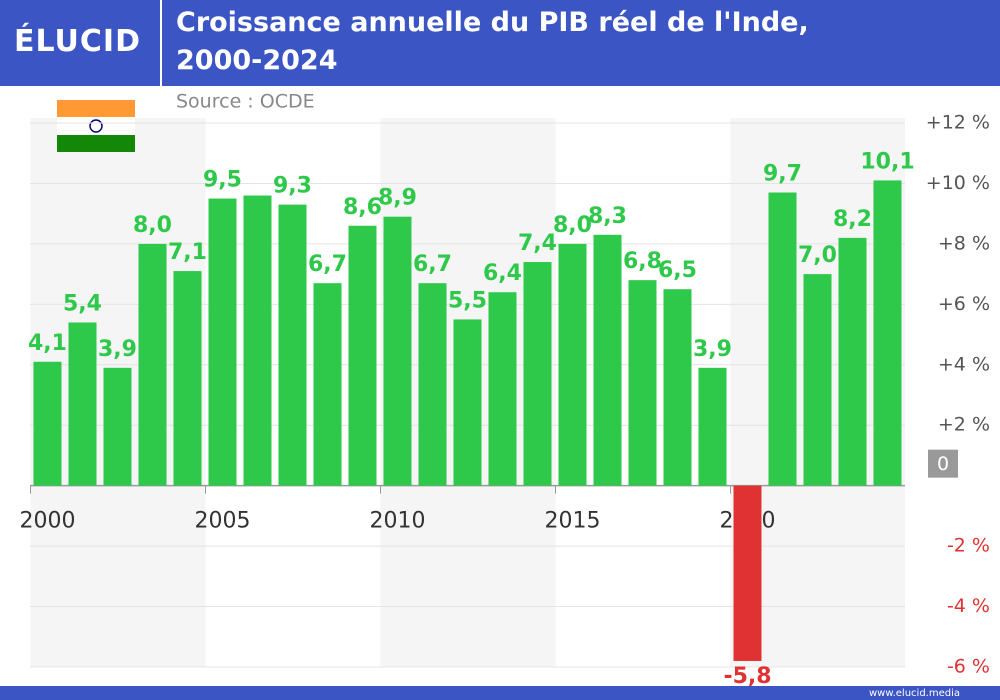  What do you see at coordinates (47, 343) in the screenshot?
I see `value-label: 4,1` at bounding box center [47, 343].